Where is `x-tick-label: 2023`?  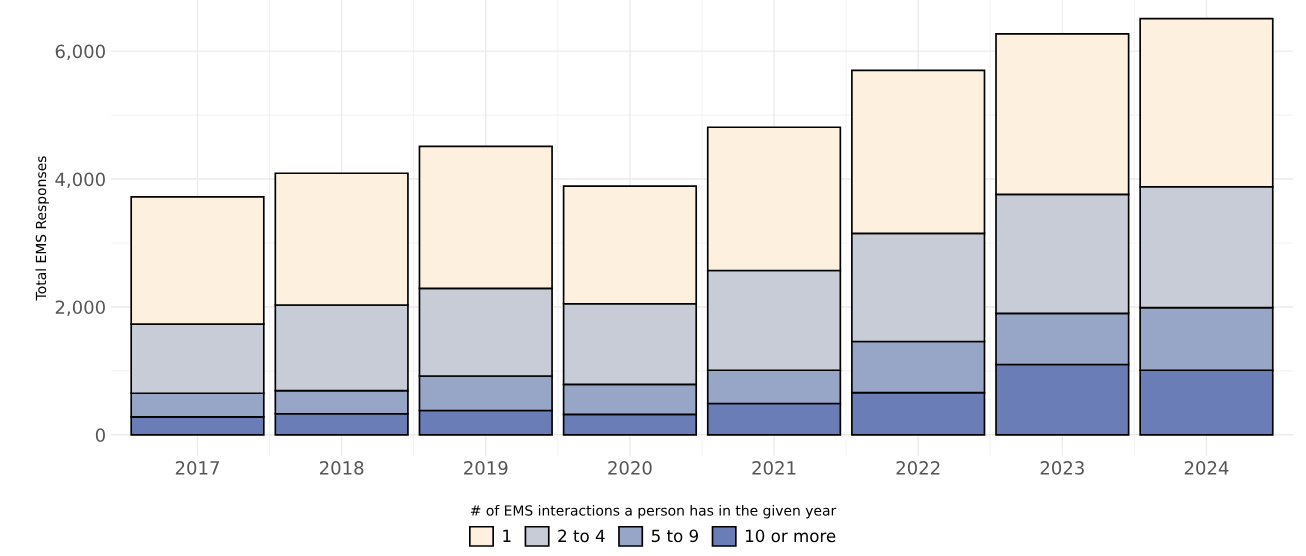 x-tick-label: 2023 is located at coordinates (1062, 468).